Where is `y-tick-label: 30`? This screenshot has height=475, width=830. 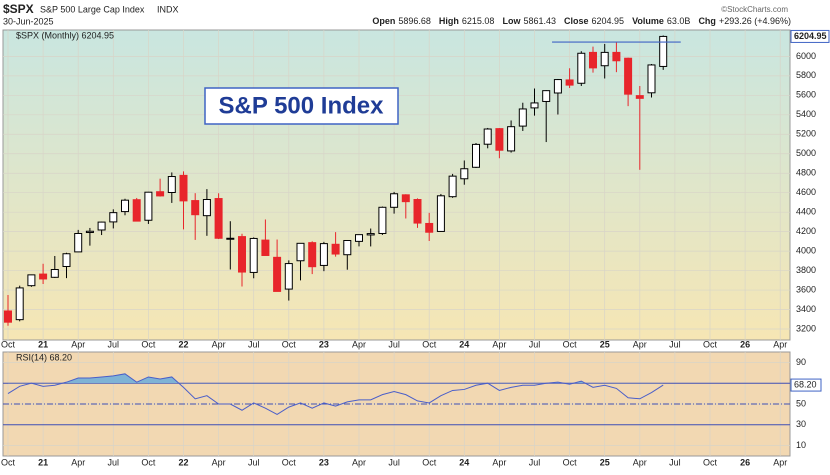
y-tick-label: 30 is located at coordinates (801, 424).